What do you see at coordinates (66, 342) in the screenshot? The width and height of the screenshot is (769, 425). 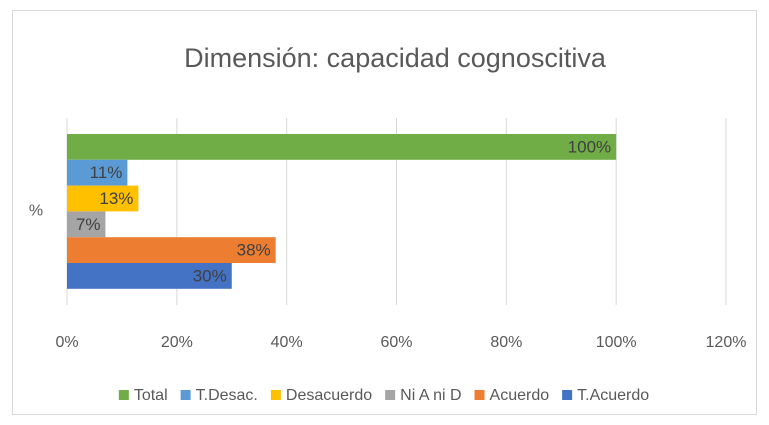 I see `x-tick-label: 0%` at bounding box center [66, 342].